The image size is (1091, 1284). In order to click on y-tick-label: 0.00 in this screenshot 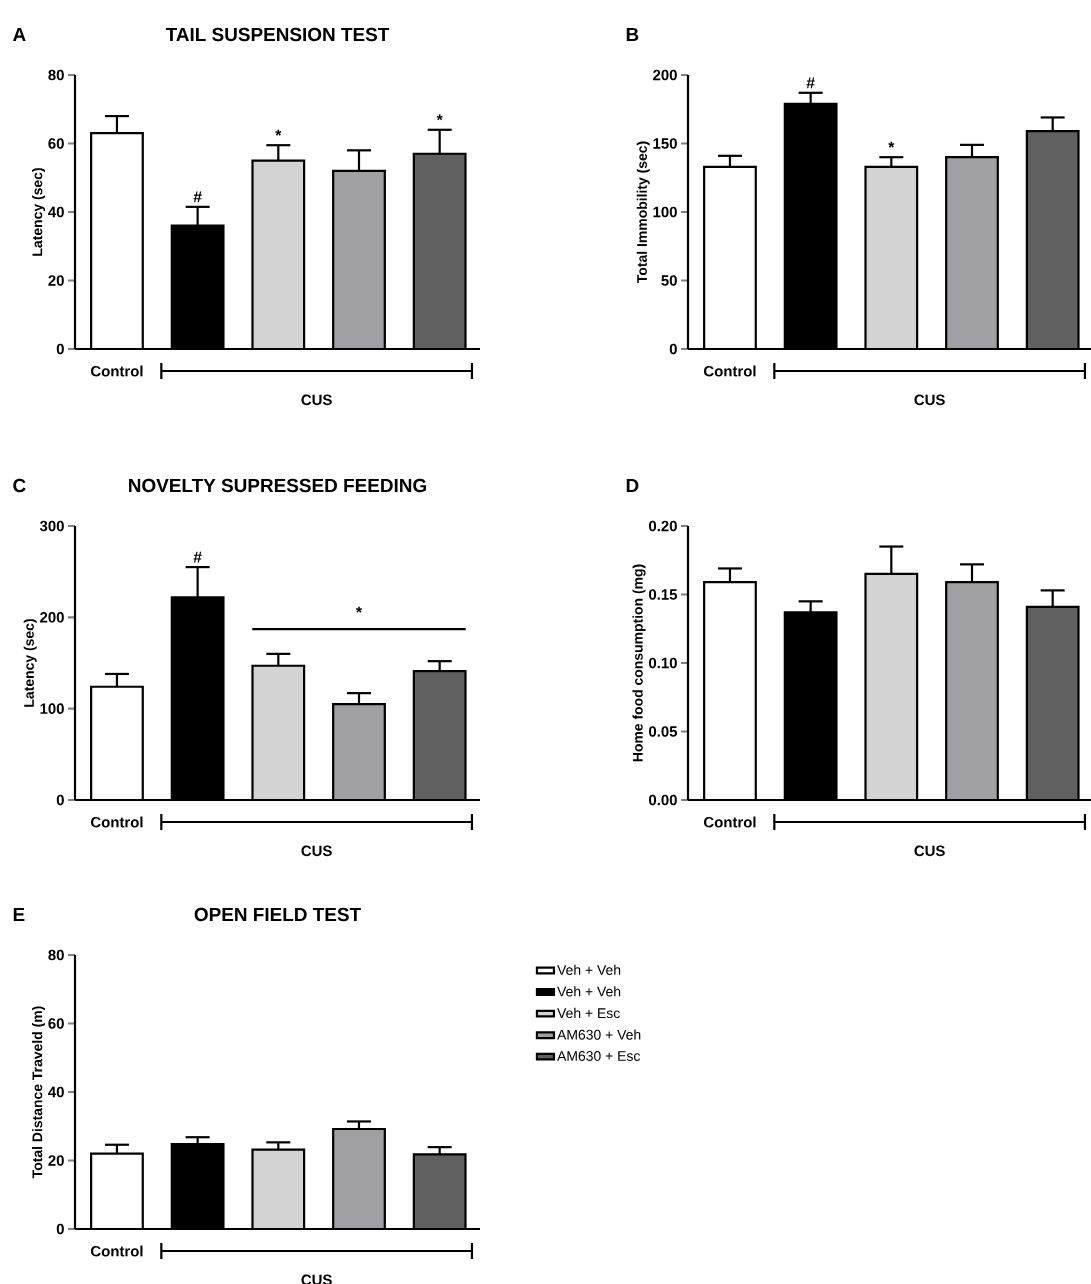, I will do `click(663, 800)`.